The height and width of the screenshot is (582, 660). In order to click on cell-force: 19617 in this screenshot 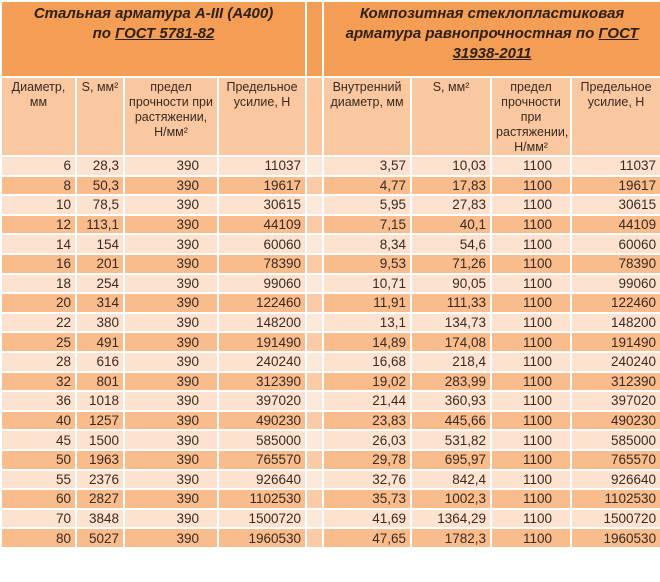, I will do `click(262, 185)`.